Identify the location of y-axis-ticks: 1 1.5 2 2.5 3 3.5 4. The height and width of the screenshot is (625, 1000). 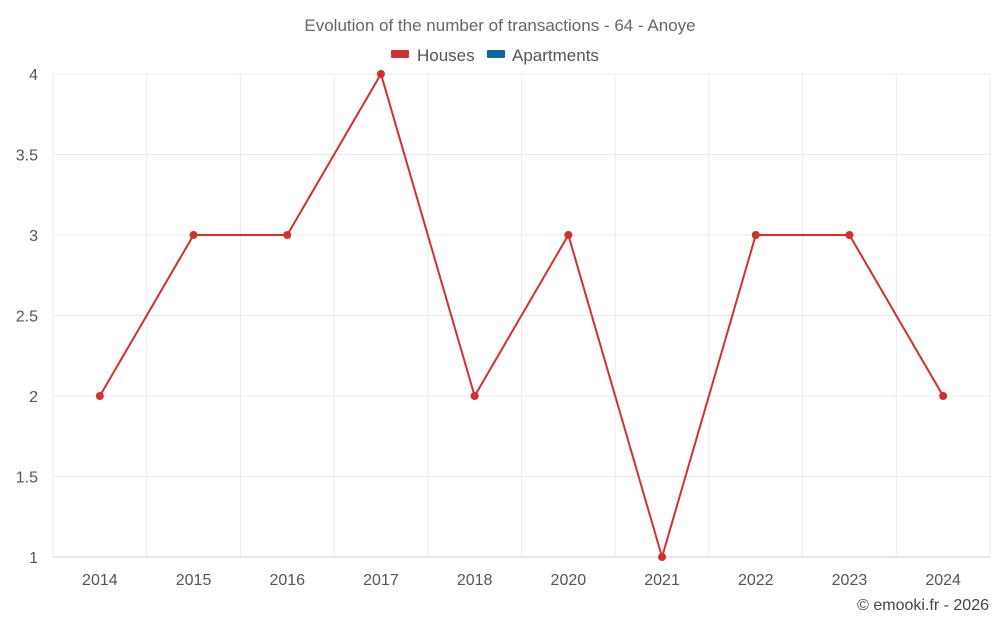
(27, 317).